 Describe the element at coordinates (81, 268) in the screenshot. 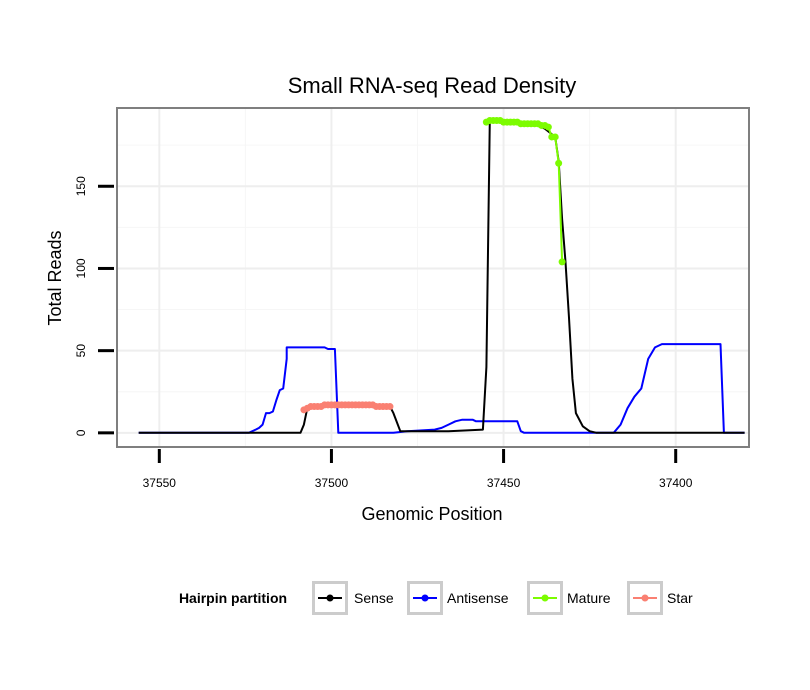

I see `y-tick-label: 100` at that location.